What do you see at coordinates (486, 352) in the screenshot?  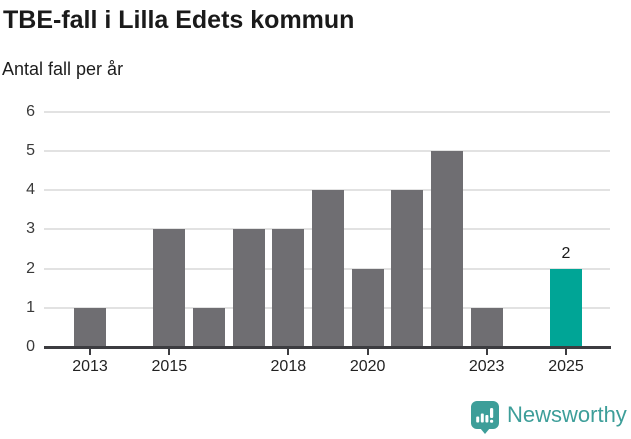 I see `x-axis-tick-2023` at bounding box center [486, 352].